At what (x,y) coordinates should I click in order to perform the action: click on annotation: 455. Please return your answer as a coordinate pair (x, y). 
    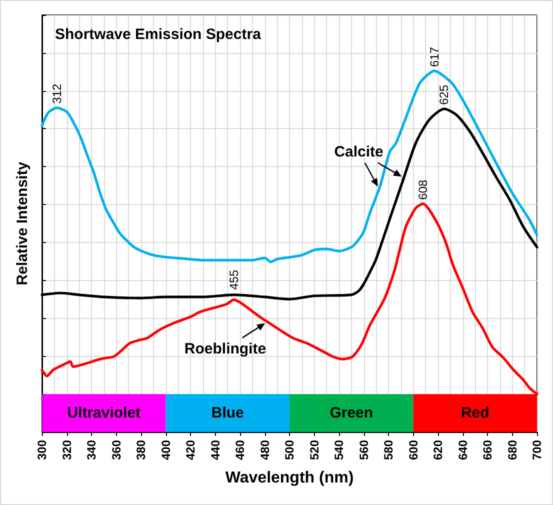
    Looking at the image, I should click on (233, 279).